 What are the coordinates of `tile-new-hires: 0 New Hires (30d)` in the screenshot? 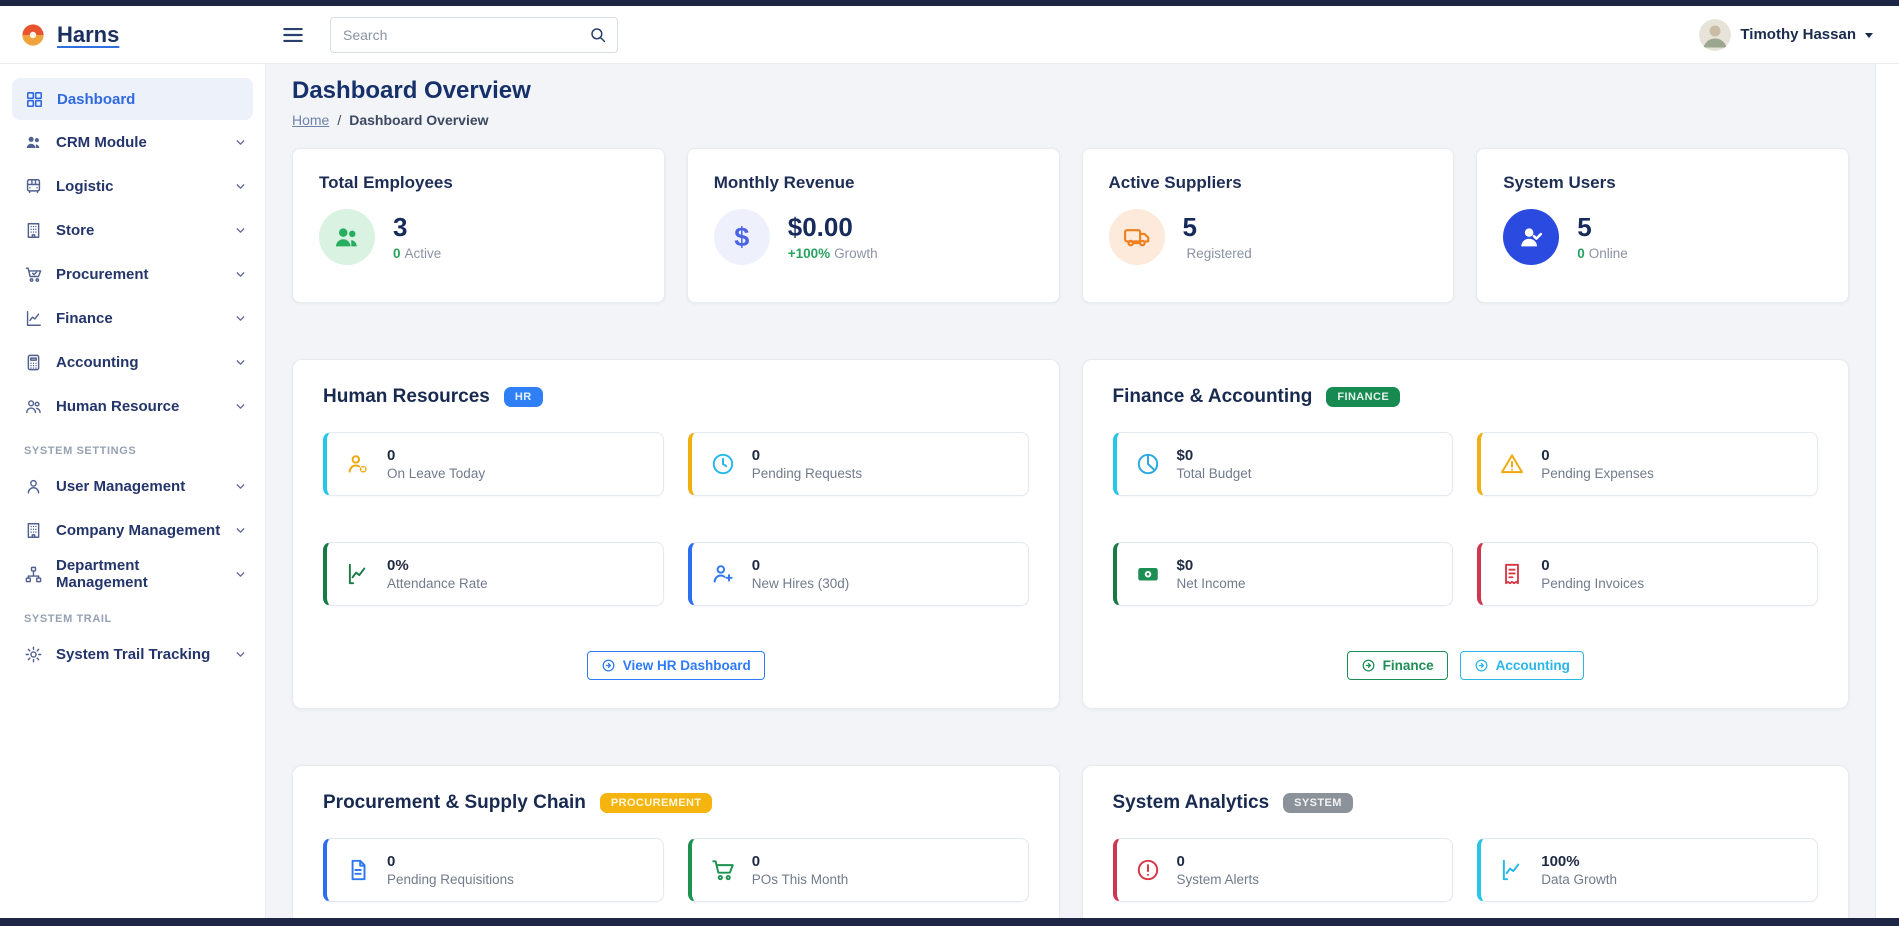 It's located at (858, 574).